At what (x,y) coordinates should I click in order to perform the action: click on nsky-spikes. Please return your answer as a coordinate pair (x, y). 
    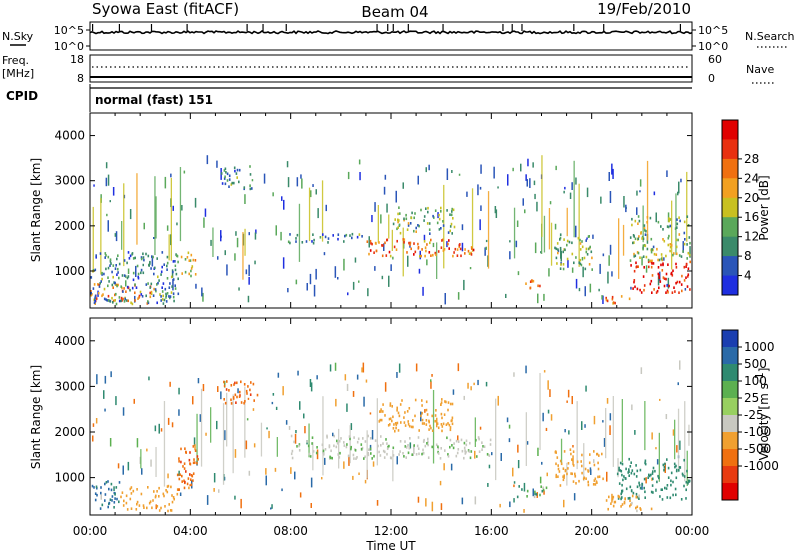
    Looking at the image, I should click on (387, 27).